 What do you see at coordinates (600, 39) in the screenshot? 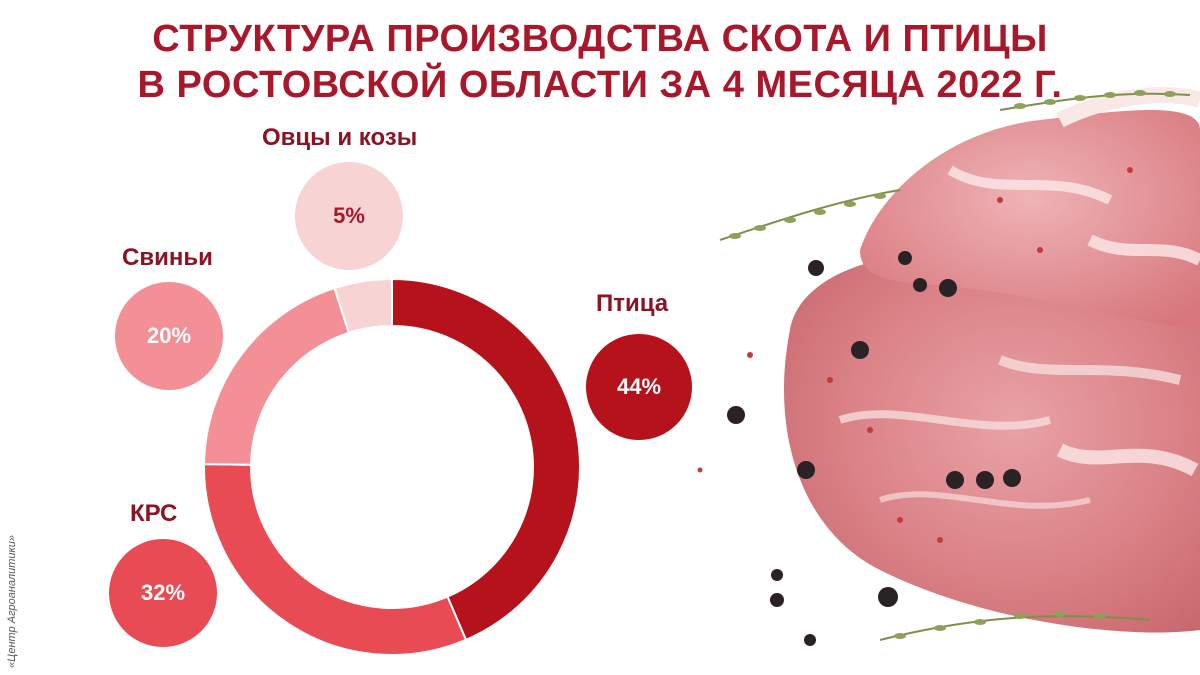
I see `title-line-1: СТРУКТУРА ПРОИЗВОДСТВА СКОТА И ПТИЦЫ` at bounding box center [600, 39].